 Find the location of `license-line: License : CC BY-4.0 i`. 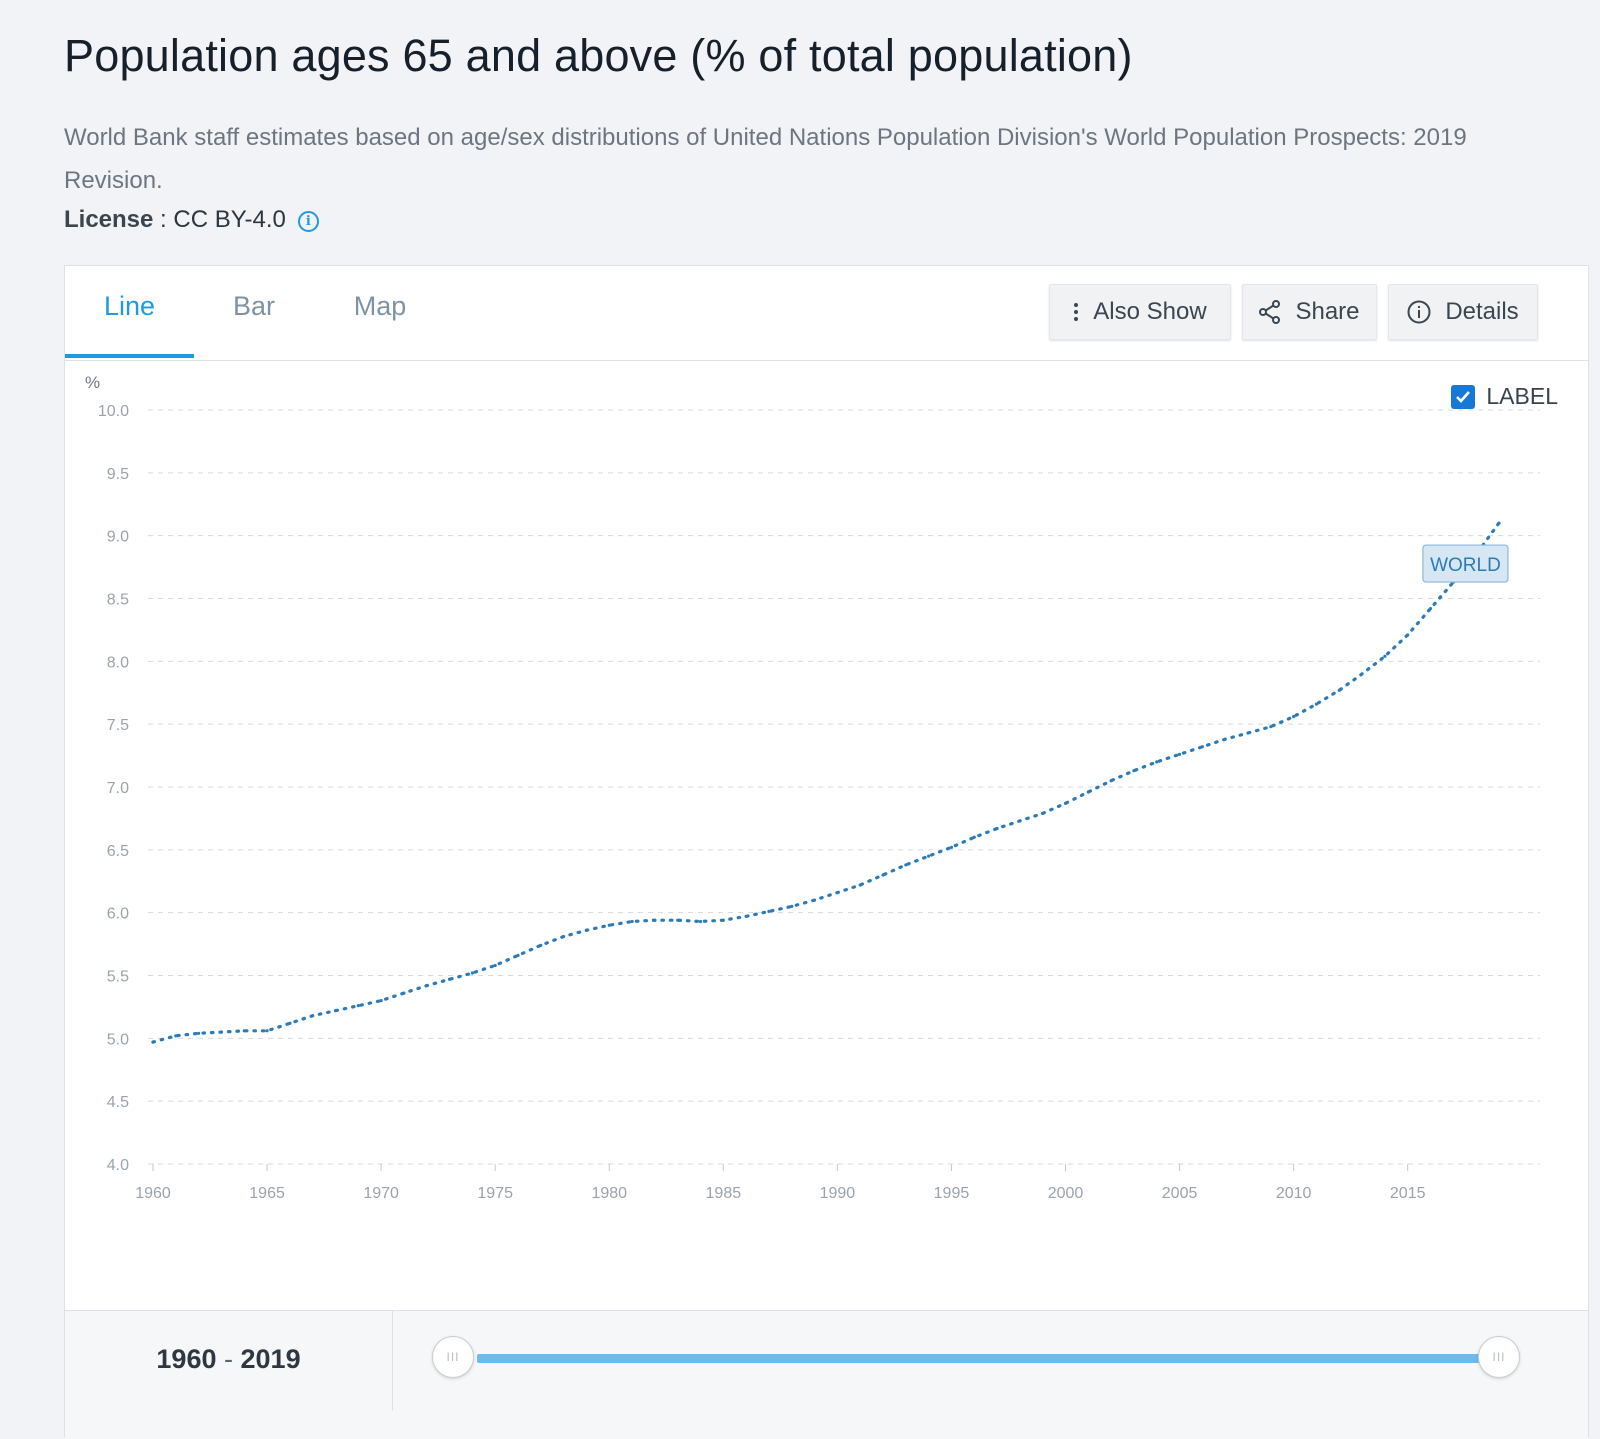

license-line: License : CC BY-4.0 i is located at coordinates (191, 220).